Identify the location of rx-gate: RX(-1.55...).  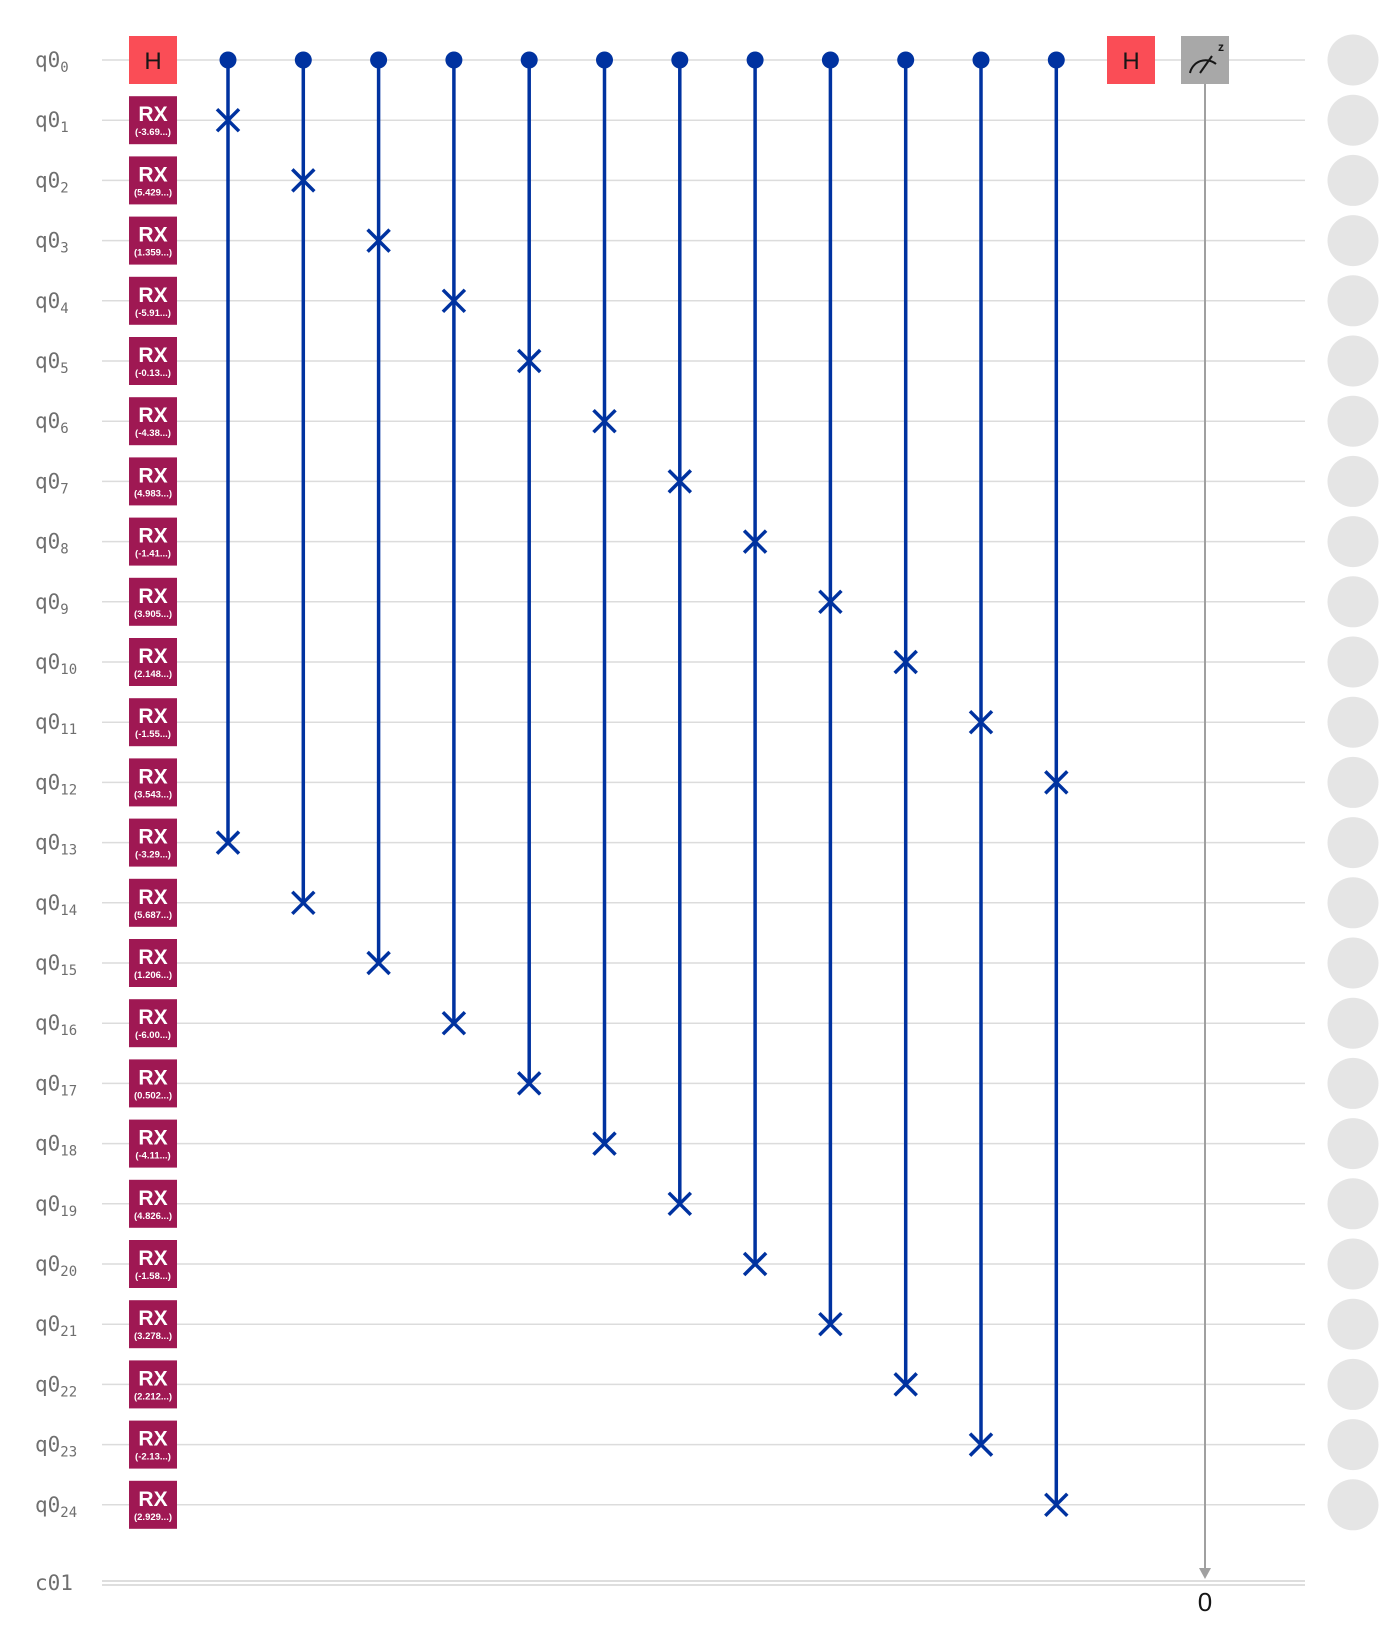
(153, 722).